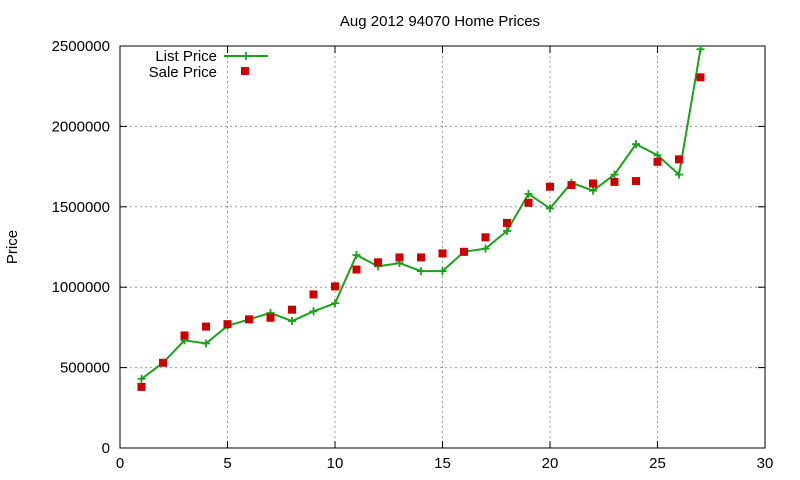 The height and width of the screenshot is (480, 800). What do you see at coordinates (12, 247) in the screenshot?
I see `y-axis-label: Price` at bounding box center [12, 247].